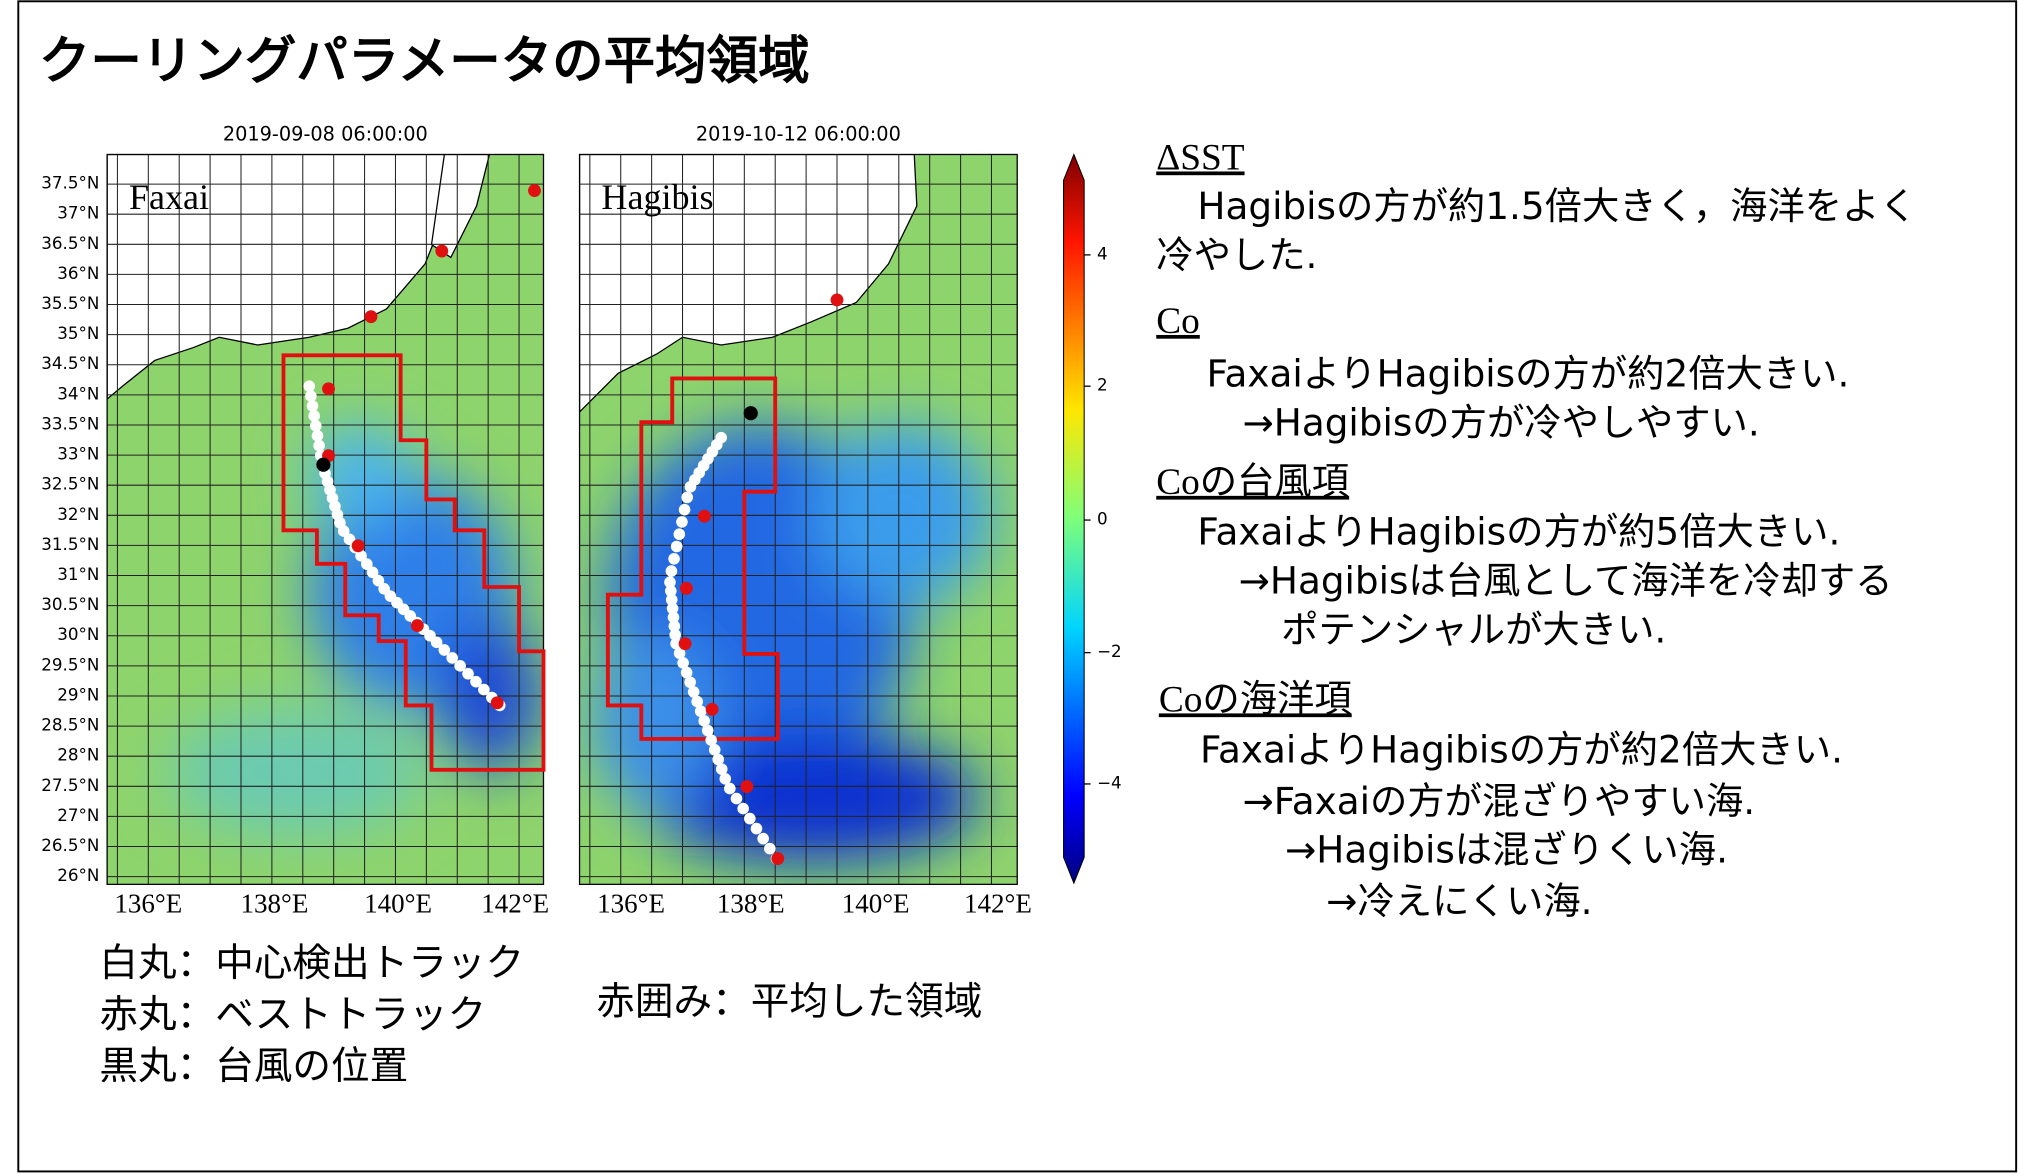  What do you see at coordinates (1178, 321) in the screenshot?
I see `note-heading: Co` at bounding box center [1178, 321].